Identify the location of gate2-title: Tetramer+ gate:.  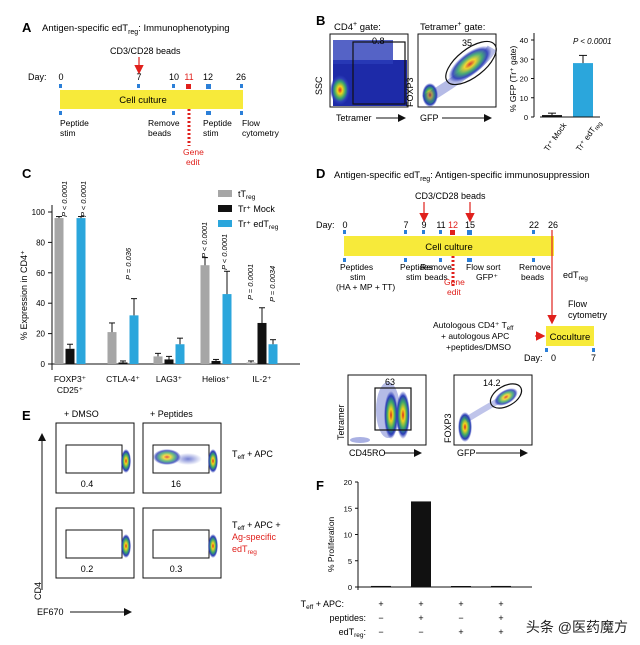
(452, 27).